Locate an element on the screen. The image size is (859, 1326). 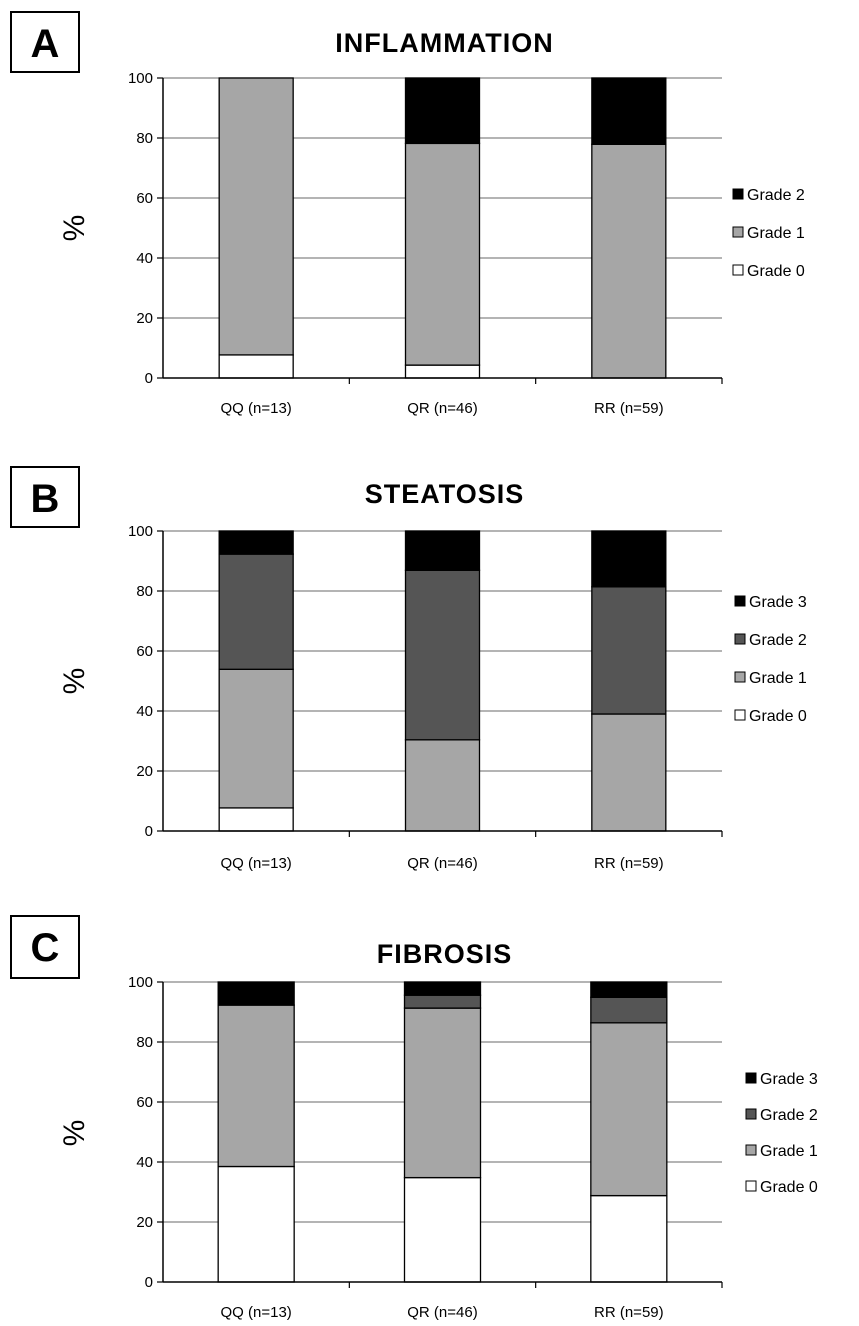
panel-label: C is located at coordinates (45, 948).